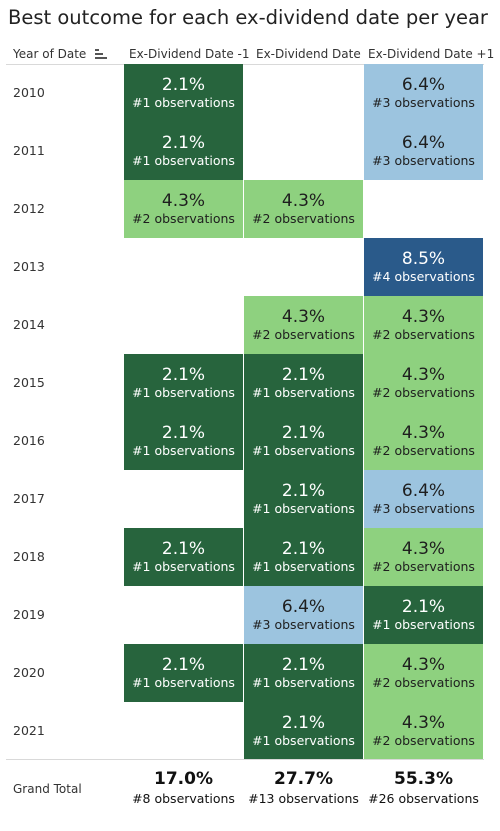  I want to click on cell-observations: #4 observations, so click(423, 276).